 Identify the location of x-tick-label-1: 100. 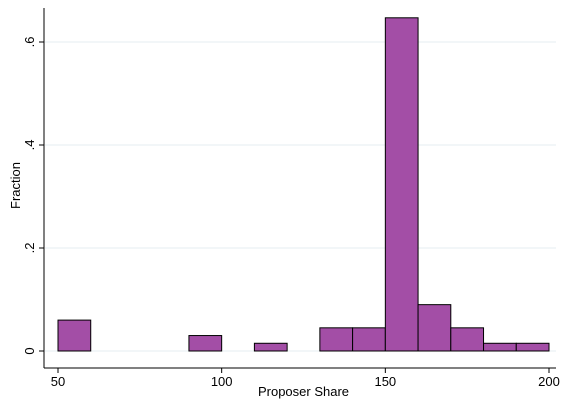
(222, 381).